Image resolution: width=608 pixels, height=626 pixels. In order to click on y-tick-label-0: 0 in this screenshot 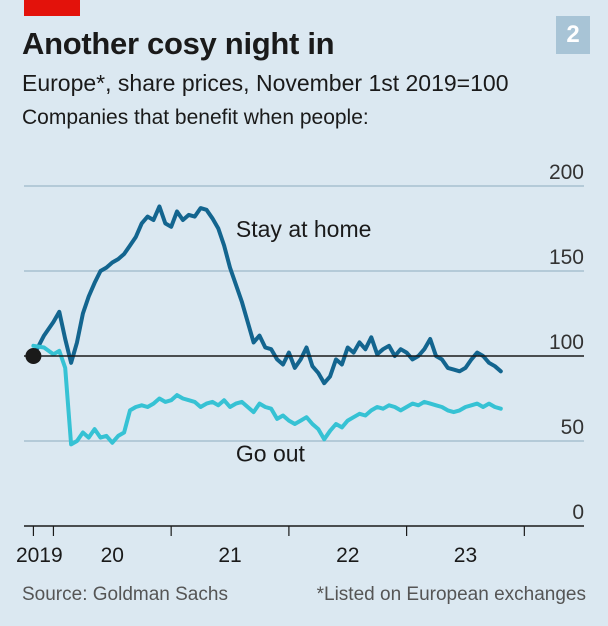, I will do `click(578, 512)`.